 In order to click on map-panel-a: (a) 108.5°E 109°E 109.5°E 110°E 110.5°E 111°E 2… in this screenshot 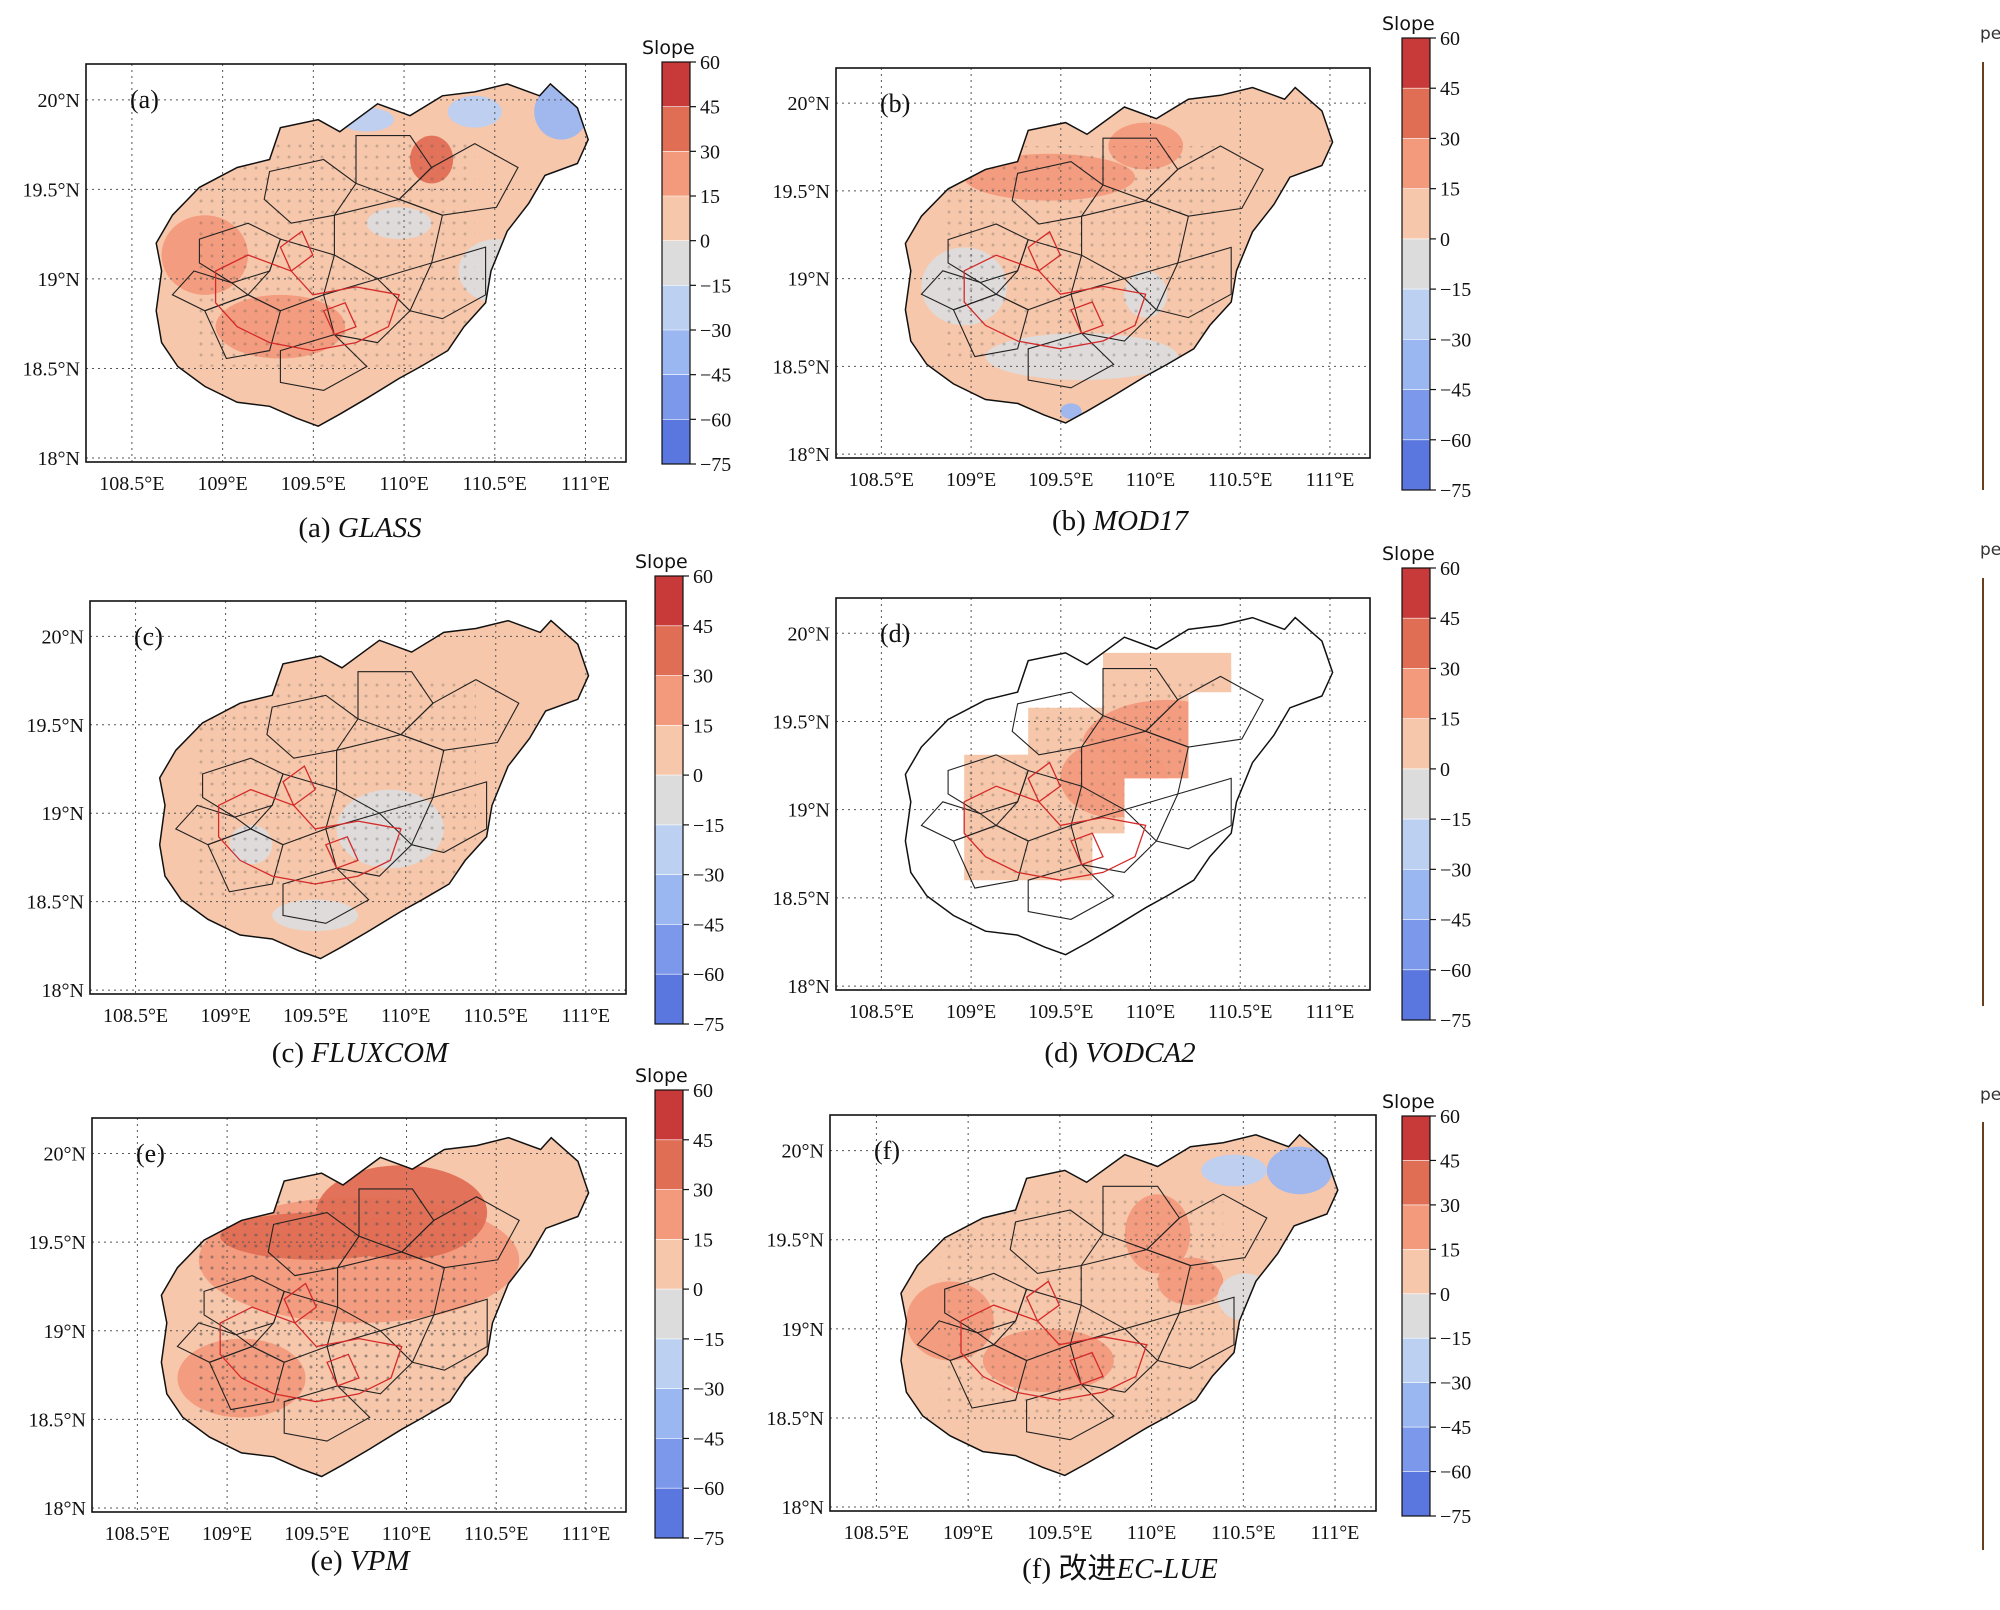, I will do `click(377, 266)`.